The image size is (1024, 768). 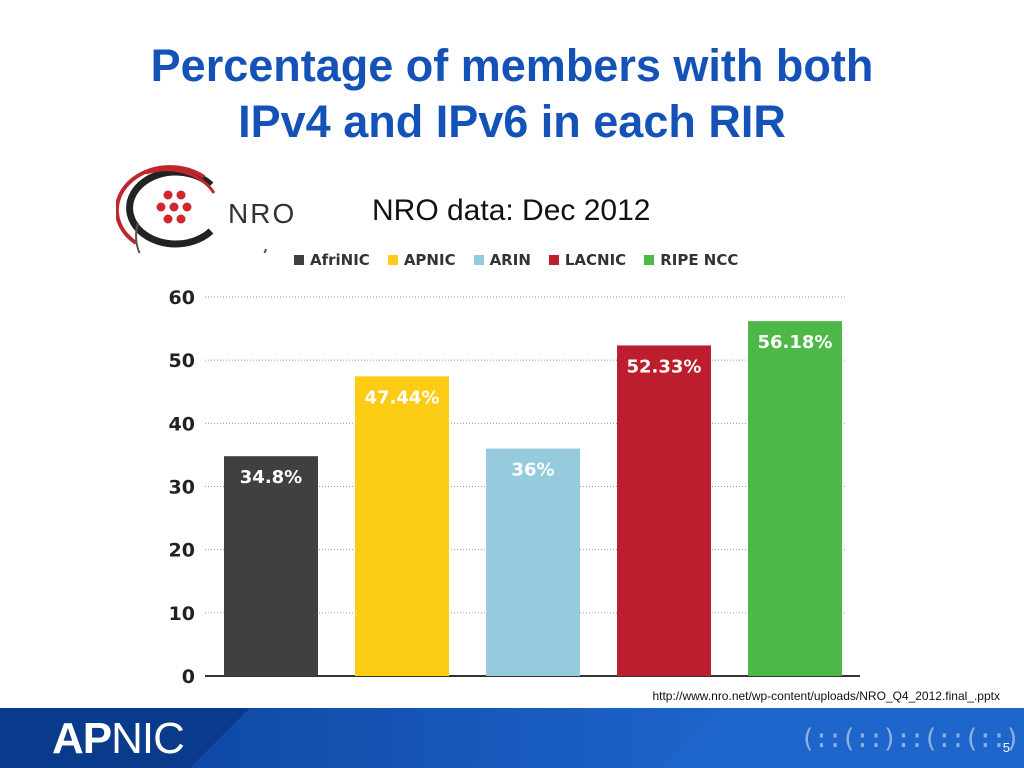 I want to click on slide-title-line-2: IPv4 and IPv6 in each RIR, so click(x=512, y=121).